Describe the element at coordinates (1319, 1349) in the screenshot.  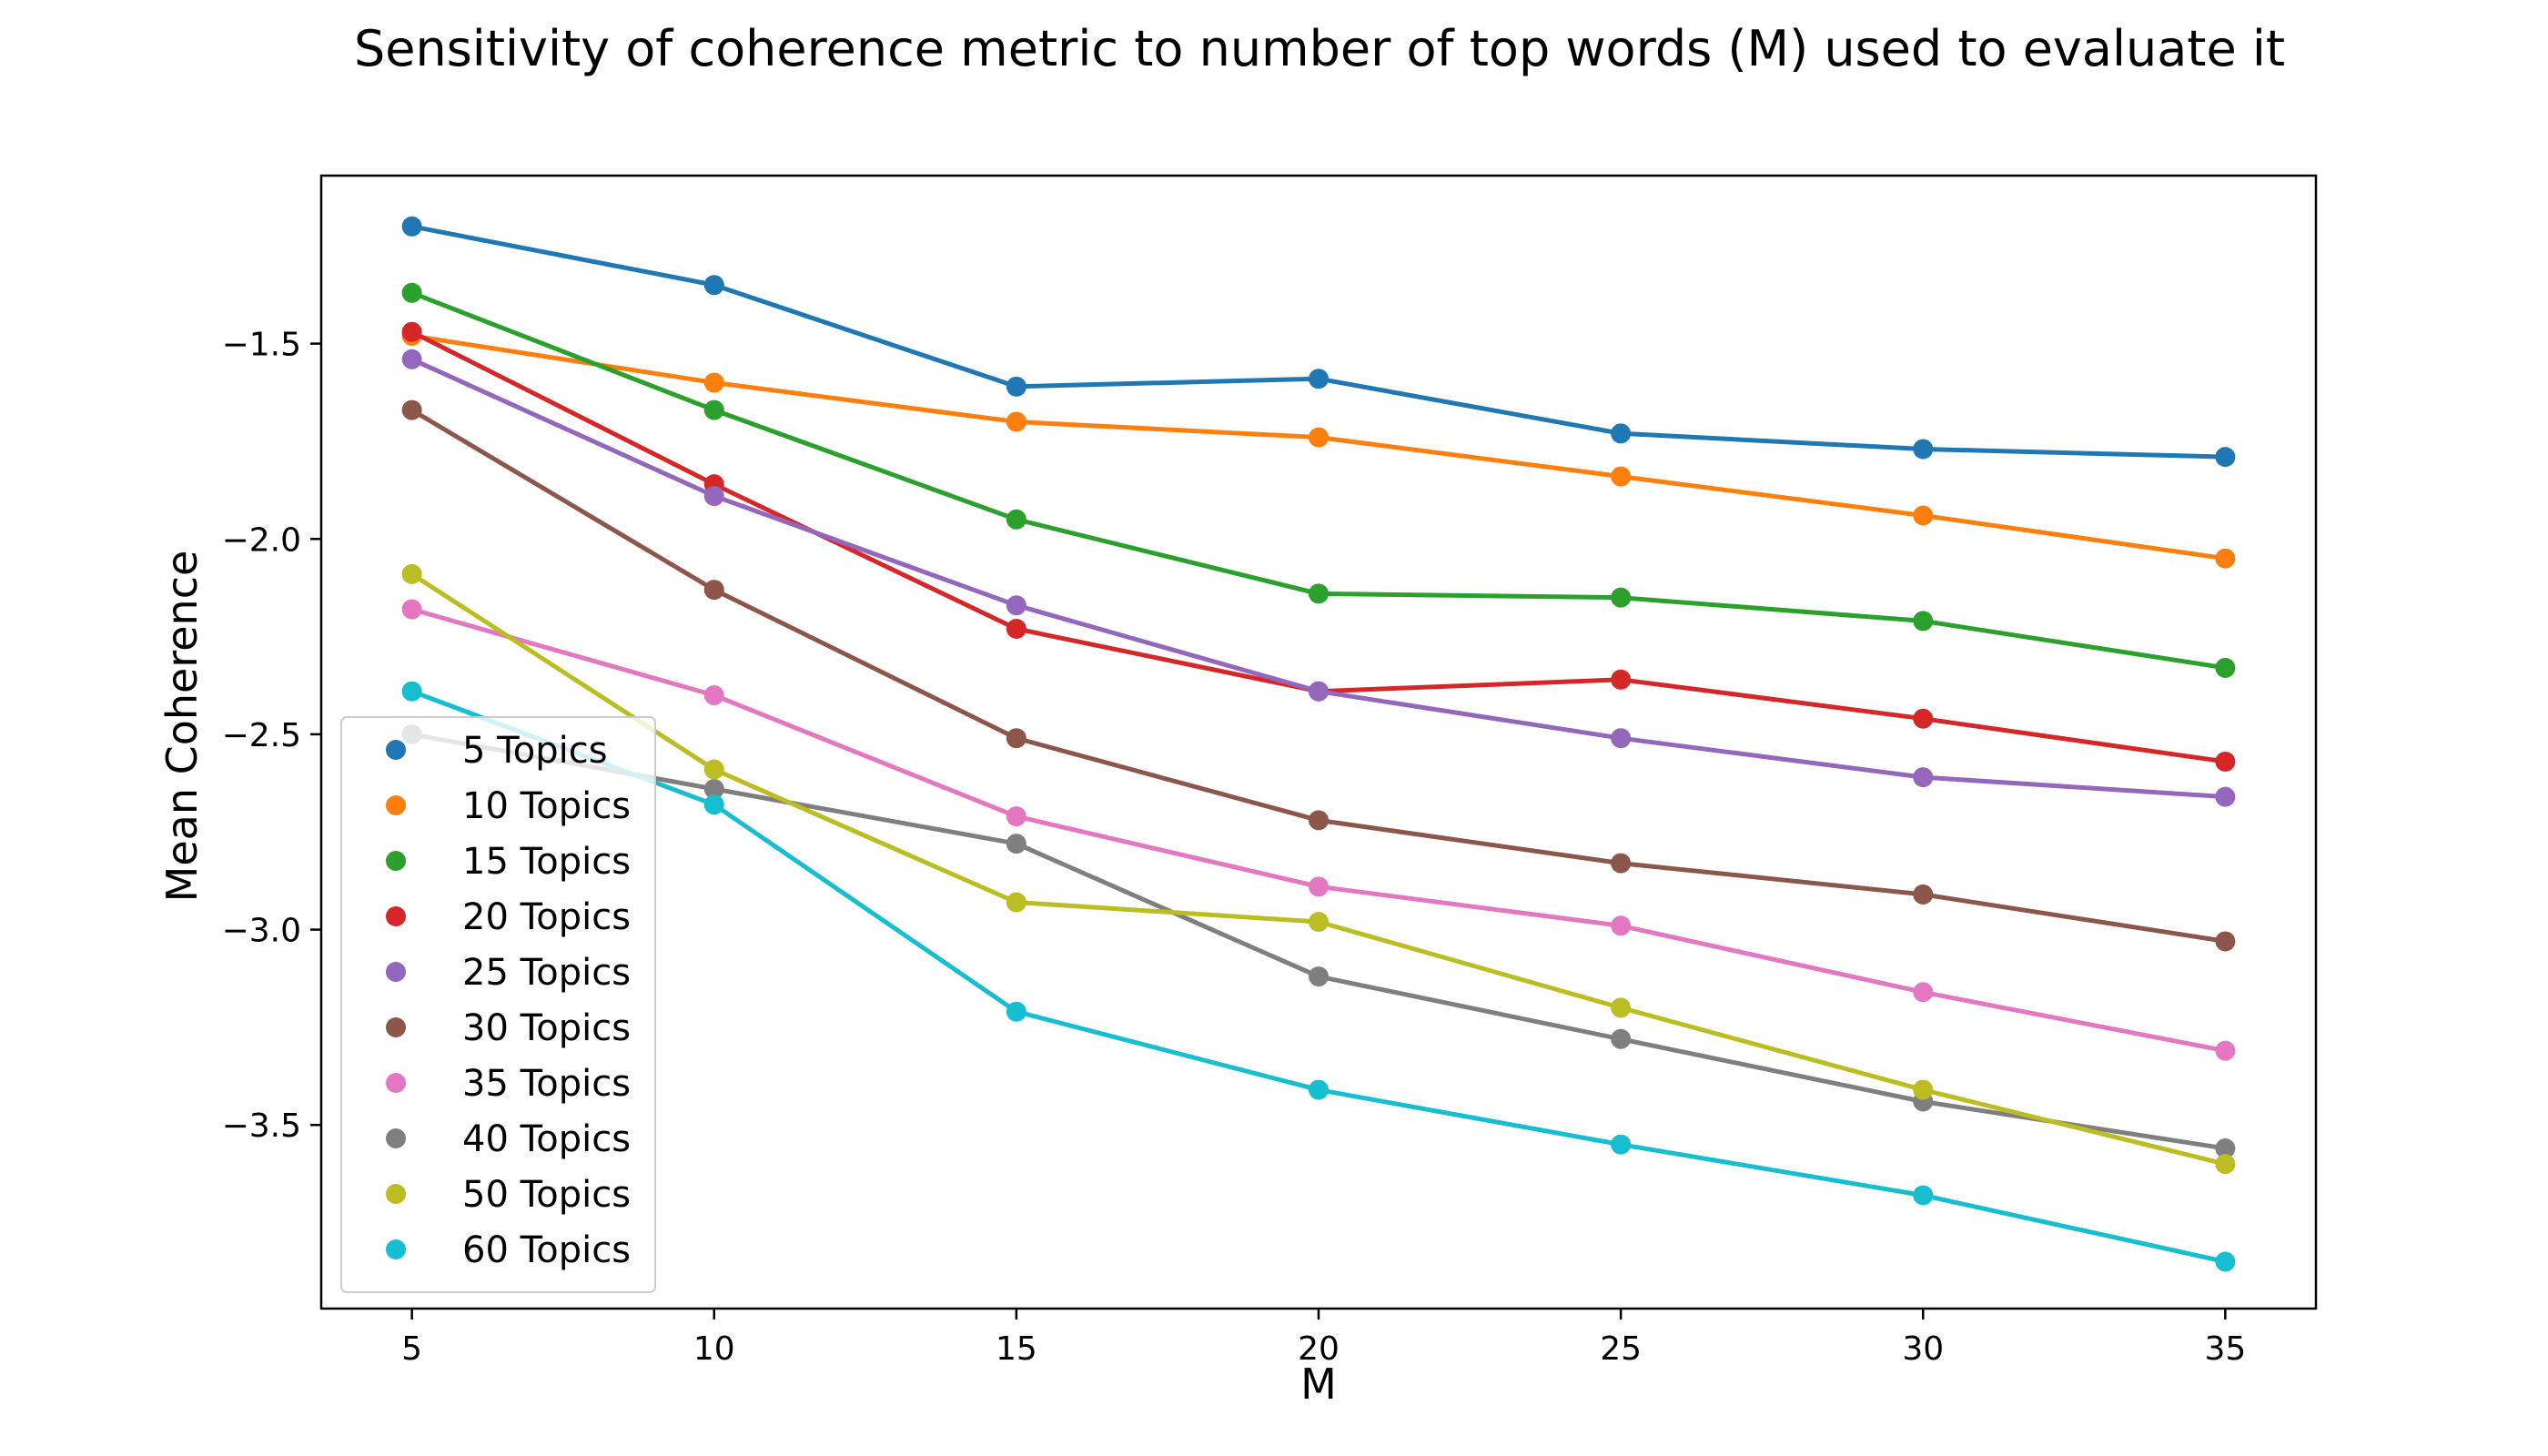
I see `x-tick-label: 20` at that location.